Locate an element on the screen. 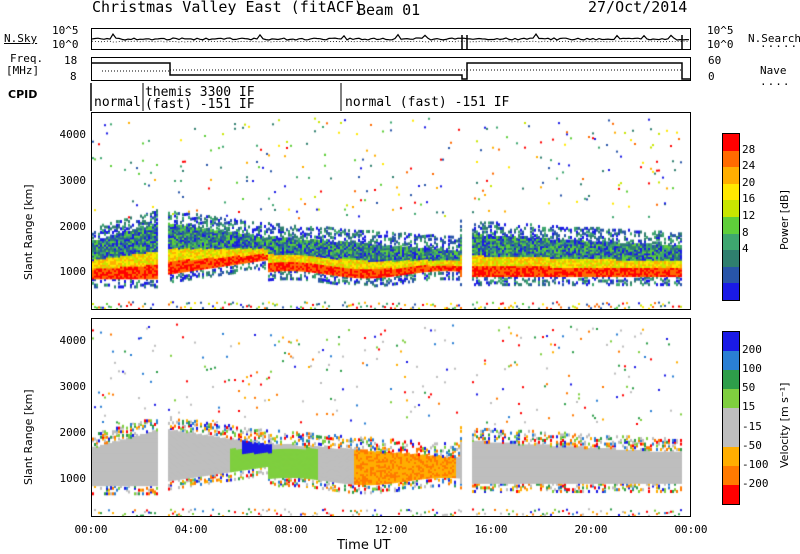  power-colorbar is located at coordinates (731, 217).